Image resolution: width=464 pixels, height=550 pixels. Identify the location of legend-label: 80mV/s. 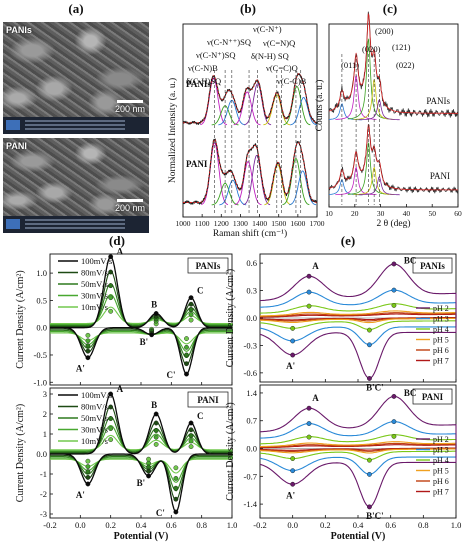
(94, 273).